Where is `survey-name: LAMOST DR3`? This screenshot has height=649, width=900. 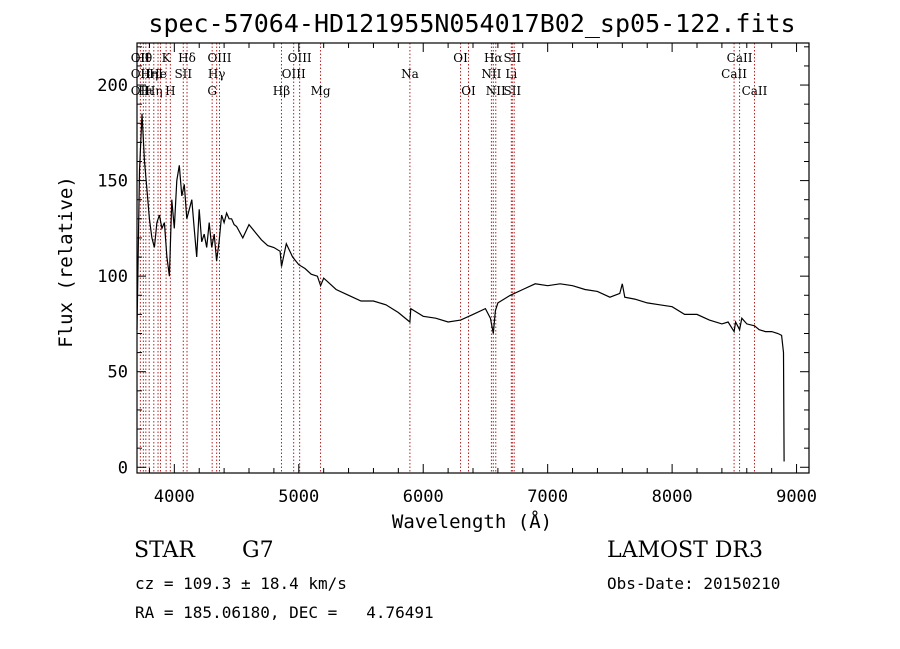
survey-name: LAMOST DR3 is located at coordinates (685, 550).